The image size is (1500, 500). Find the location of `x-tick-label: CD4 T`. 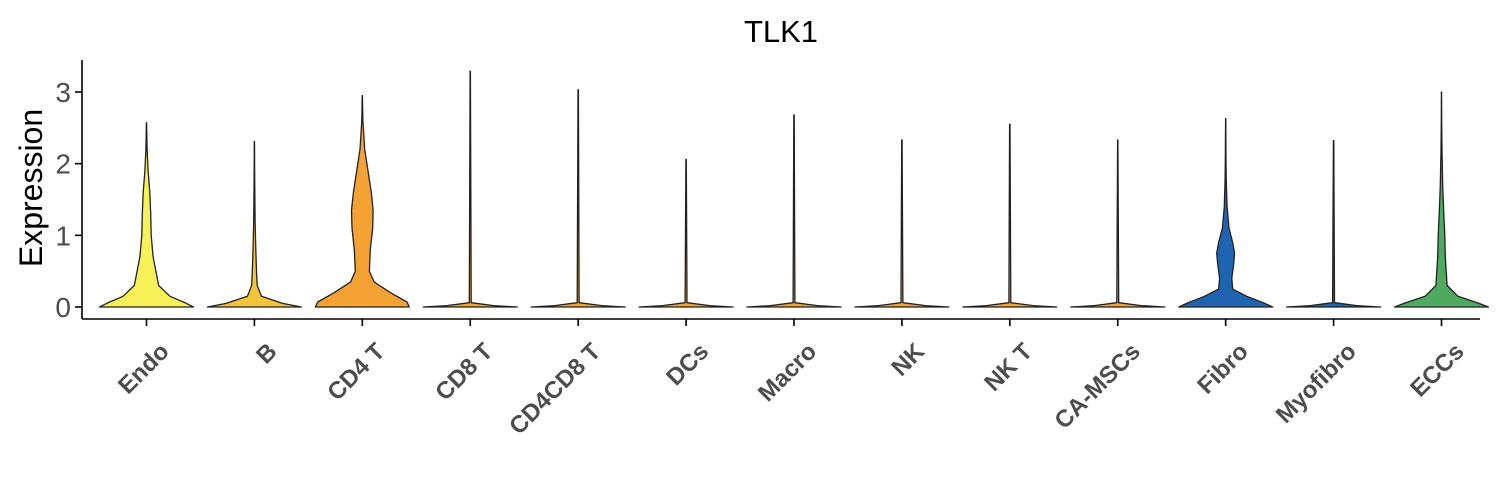

x-tick-label: CD4 T is located at coordinates (356, 372).